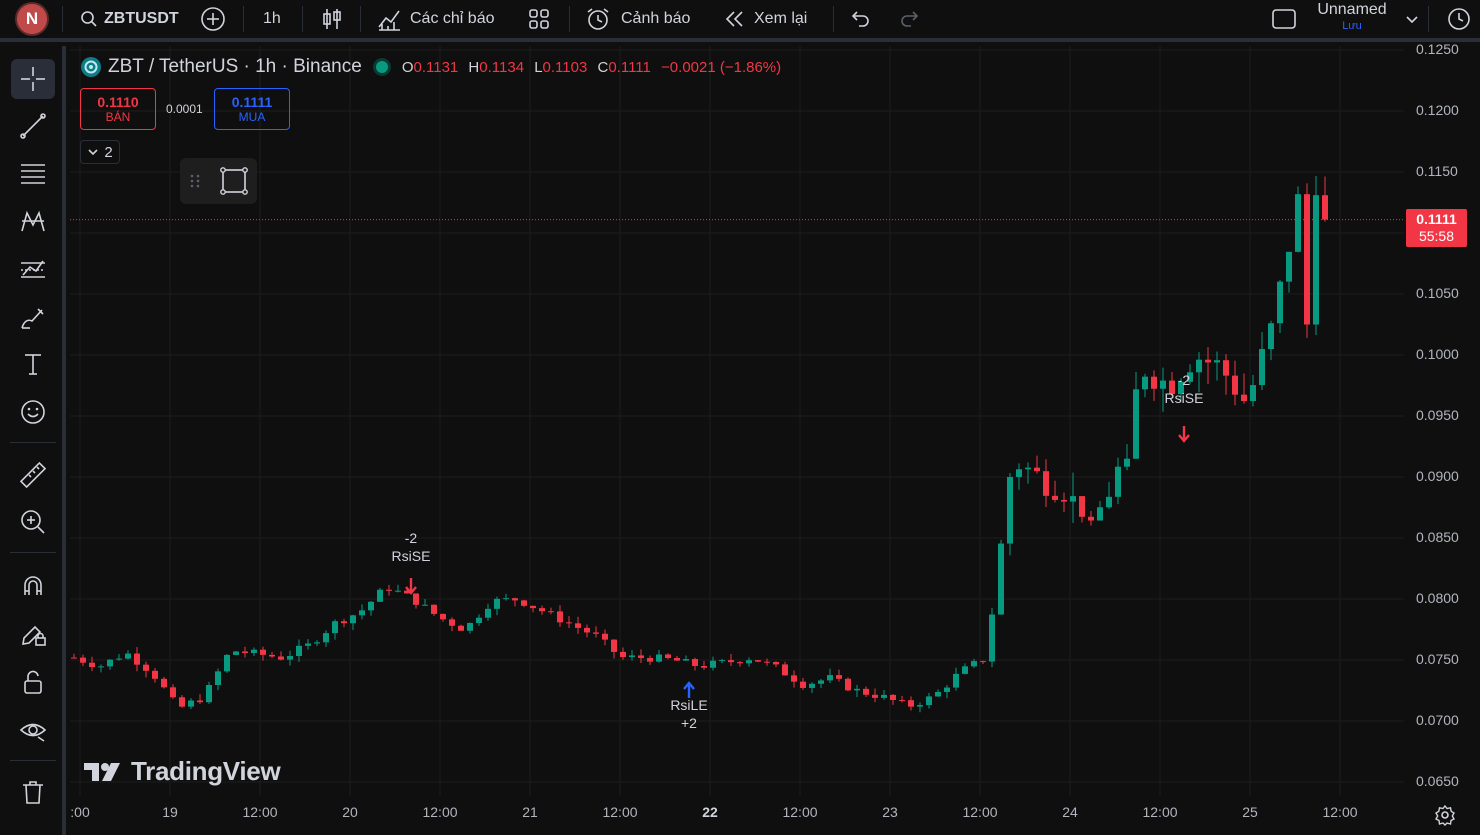 Image resolution: width=1480 pixels, height=835 pixels. What do you see at coordinates (118, 109) in the screenshot?
I see `sell-button: 0.1110 BÁN` at bounding box center [118, 109].